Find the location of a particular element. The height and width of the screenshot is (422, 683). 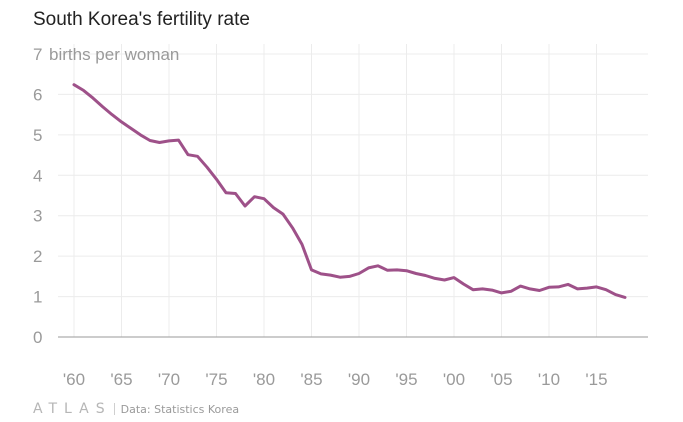

x-tick-label: '85 is located at coordinates (311, 379).